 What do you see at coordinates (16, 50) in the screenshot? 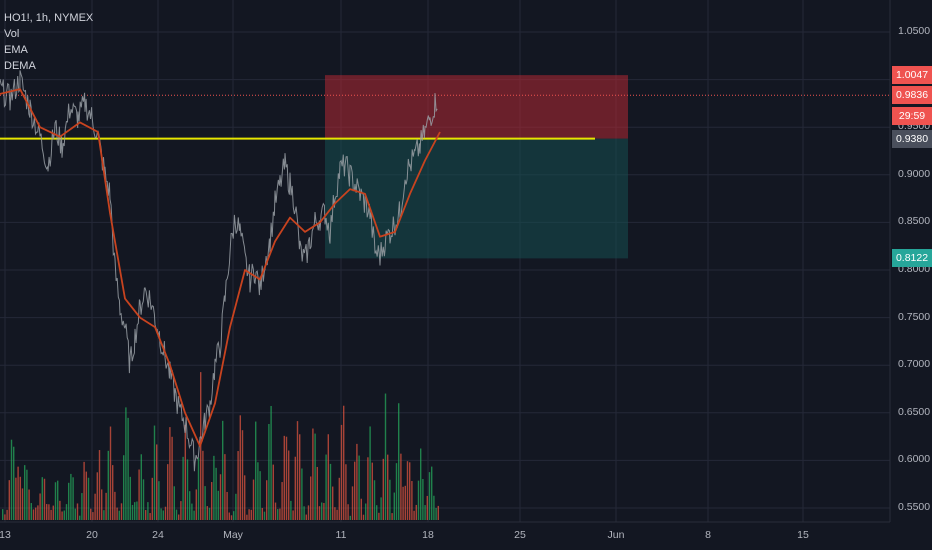
I see `ema-indicator-label: EMA` at bounding box center [16, 50].